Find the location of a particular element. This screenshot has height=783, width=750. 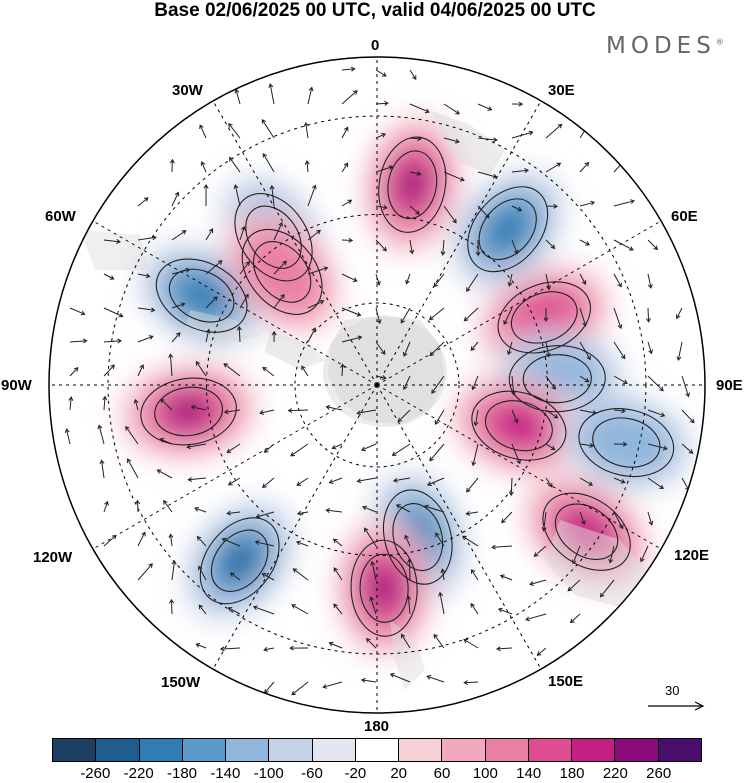

lon-label-30w: 30W is located at coordinates (187, 90).